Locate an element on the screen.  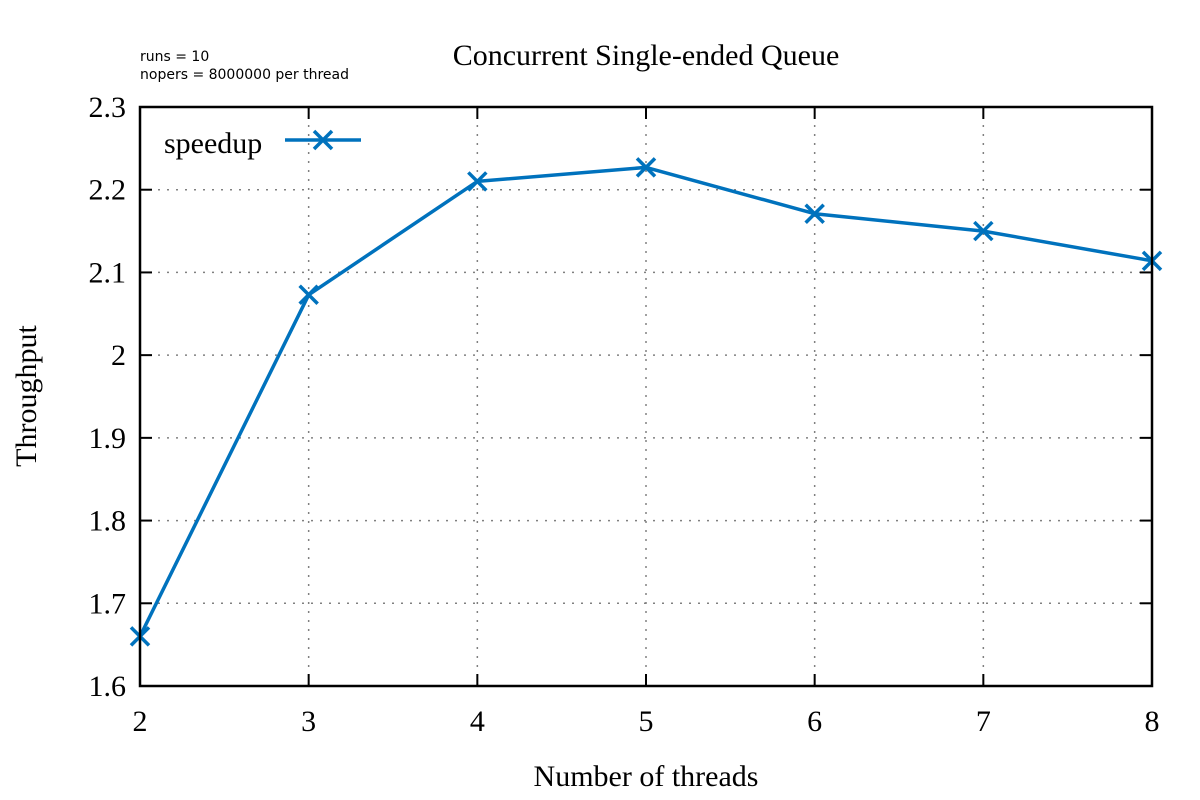
annotation-runs: runs = 10 is located at coordinates (174, 57).